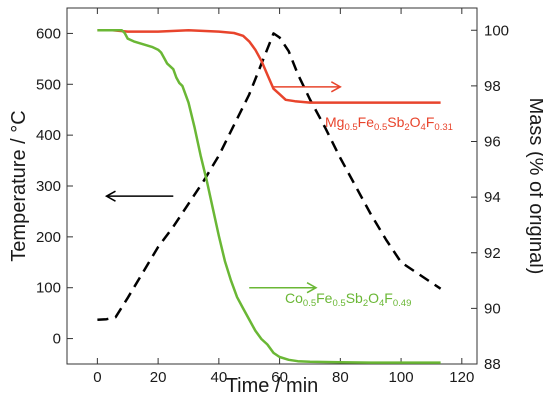  I want to click on y-axis-right-label: Mass (% of original), so click(534, 186).